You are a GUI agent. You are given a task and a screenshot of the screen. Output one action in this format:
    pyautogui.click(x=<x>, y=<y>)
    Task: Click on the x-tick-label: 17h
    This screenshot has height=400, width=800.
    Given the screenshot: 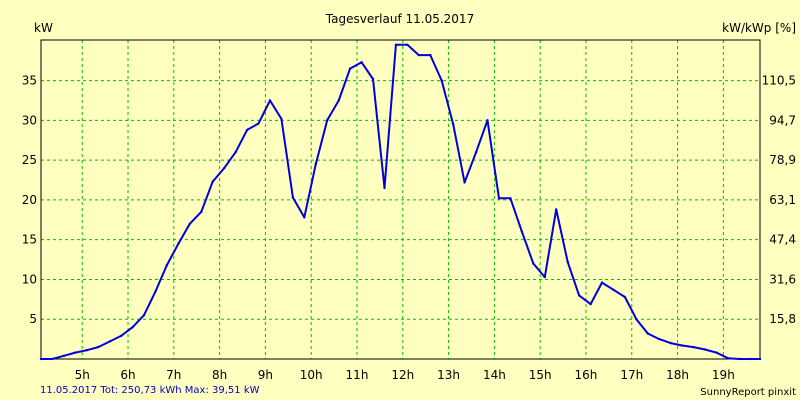 What is the action you would take?
    pyautogui.click(x=631, y=375)
    